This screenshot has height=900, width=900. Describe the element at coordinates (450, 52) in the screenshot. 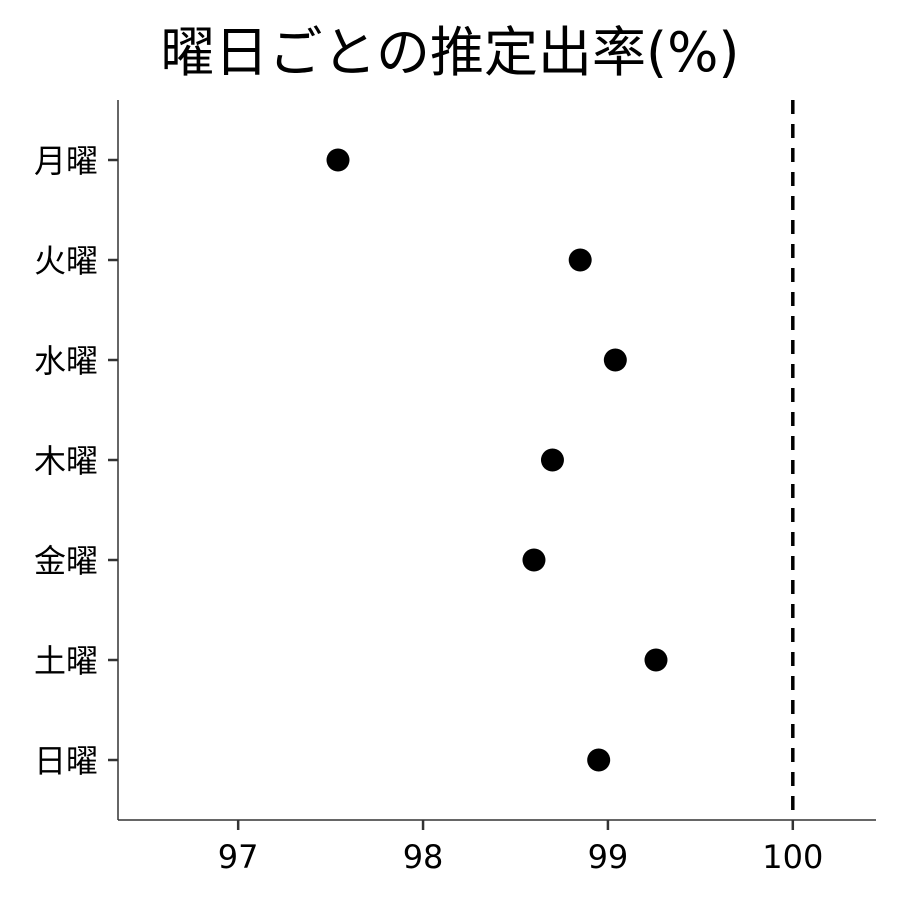

I see `chart-title: 曜日ごとの推定出率(%)` at that location.